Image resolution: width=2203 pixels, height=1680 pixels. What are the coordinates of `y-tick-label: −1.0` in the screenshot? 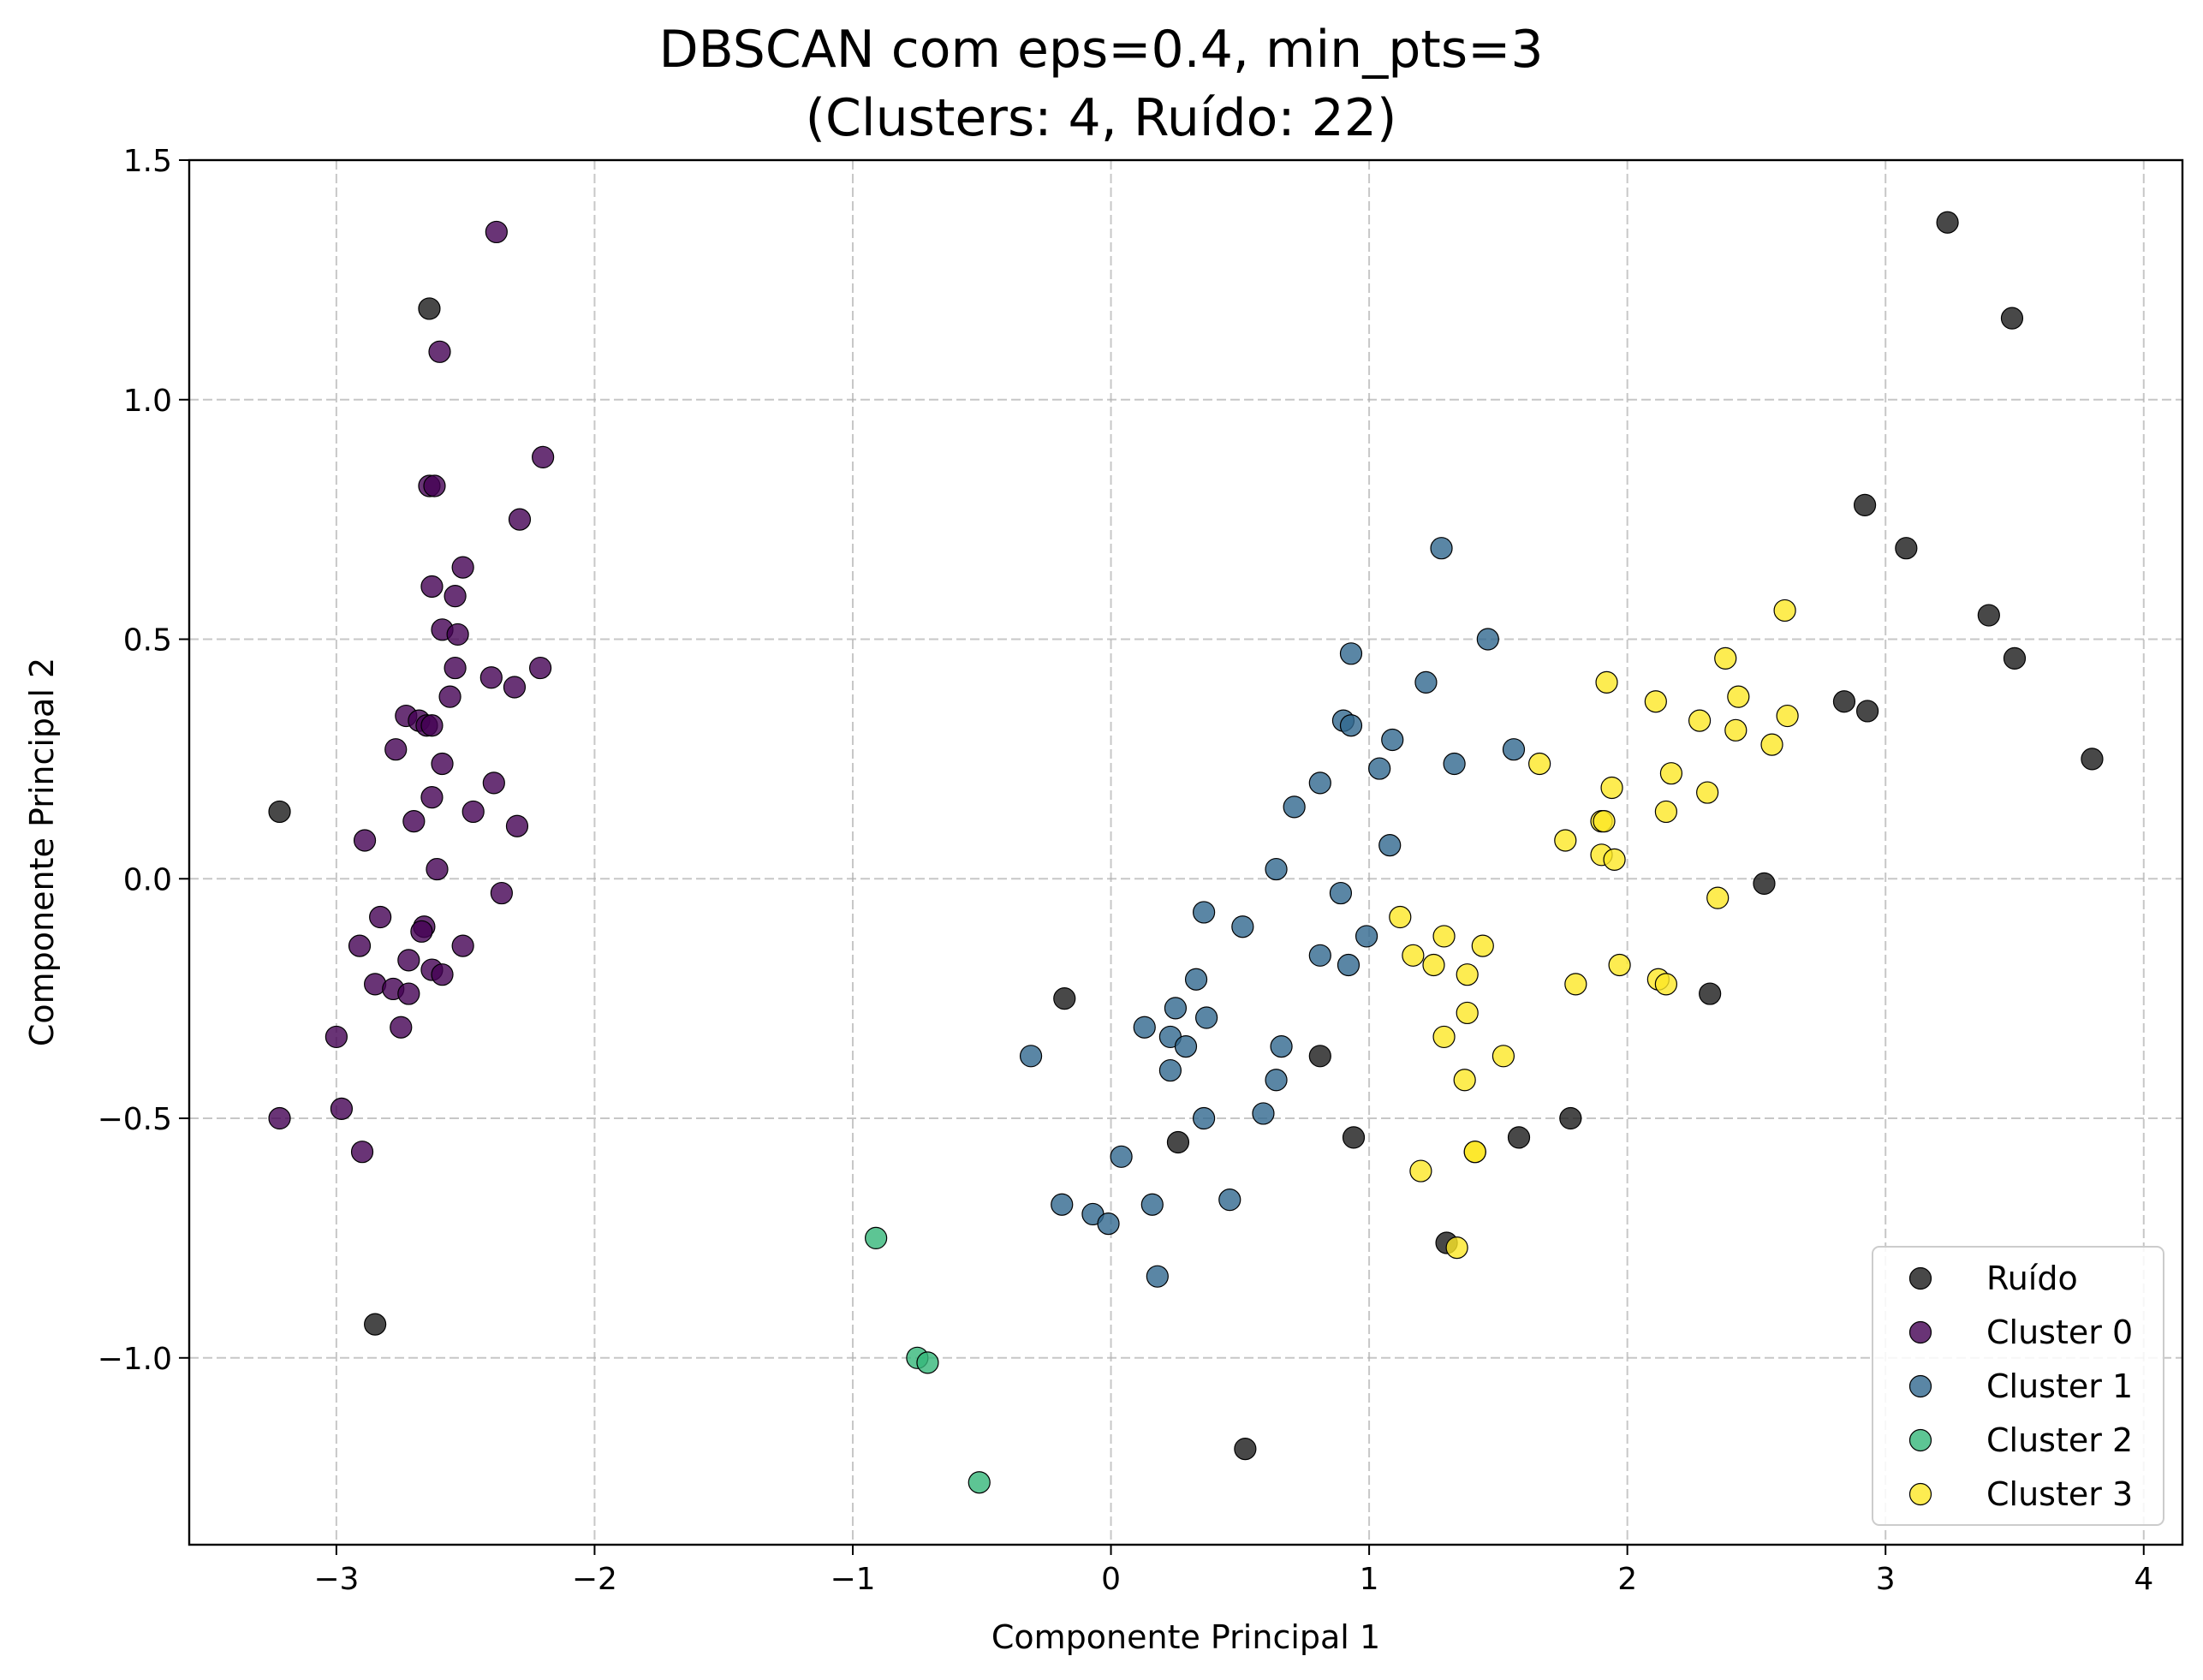 It's located at (135, 1359).